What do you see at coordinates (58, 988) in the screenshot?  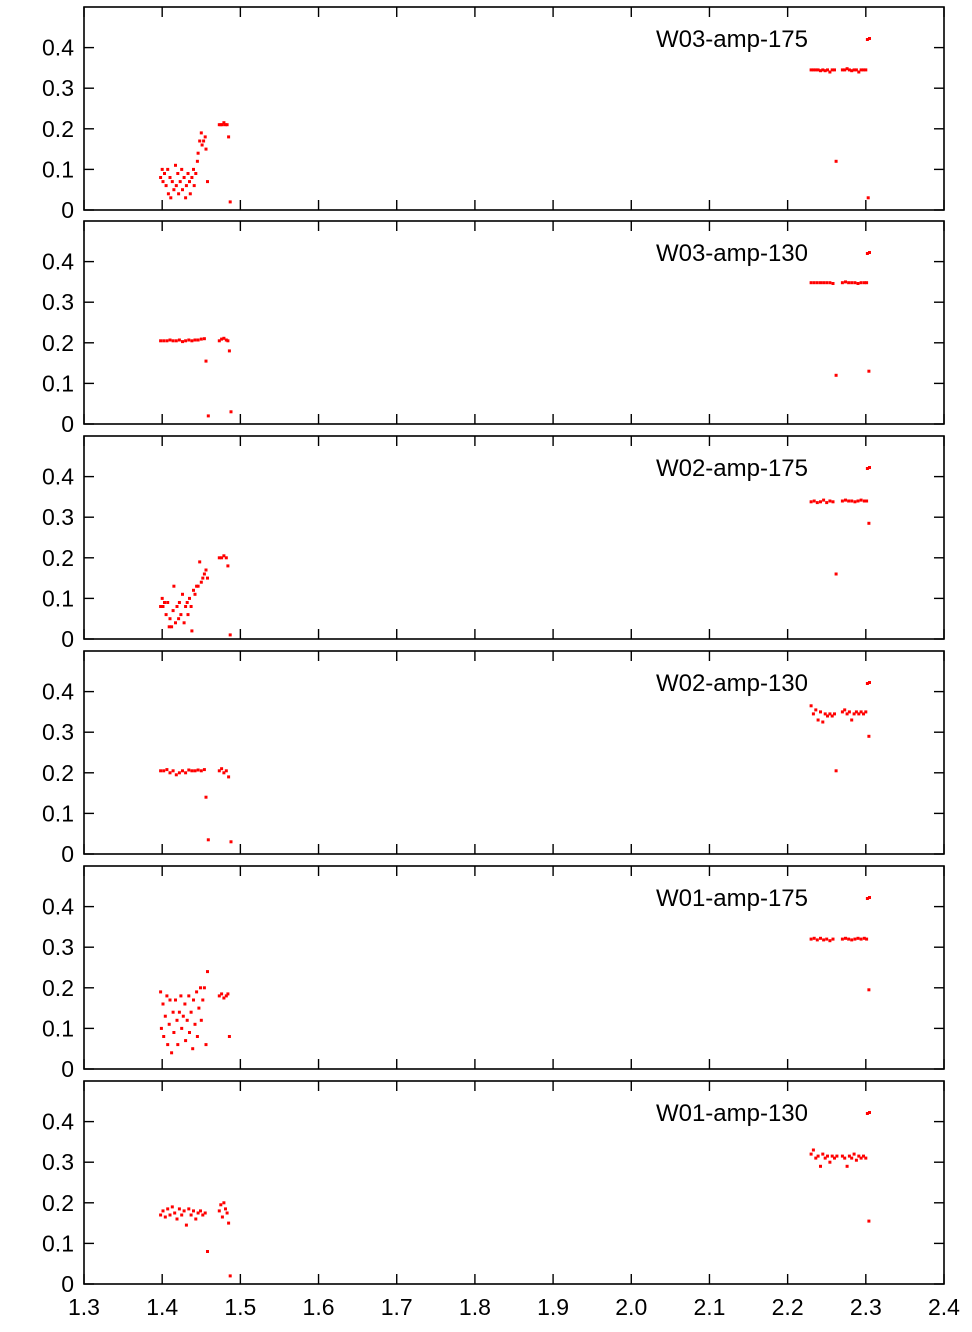 I see `y-tick-label: 0.2` at bounding box center [58, 988].